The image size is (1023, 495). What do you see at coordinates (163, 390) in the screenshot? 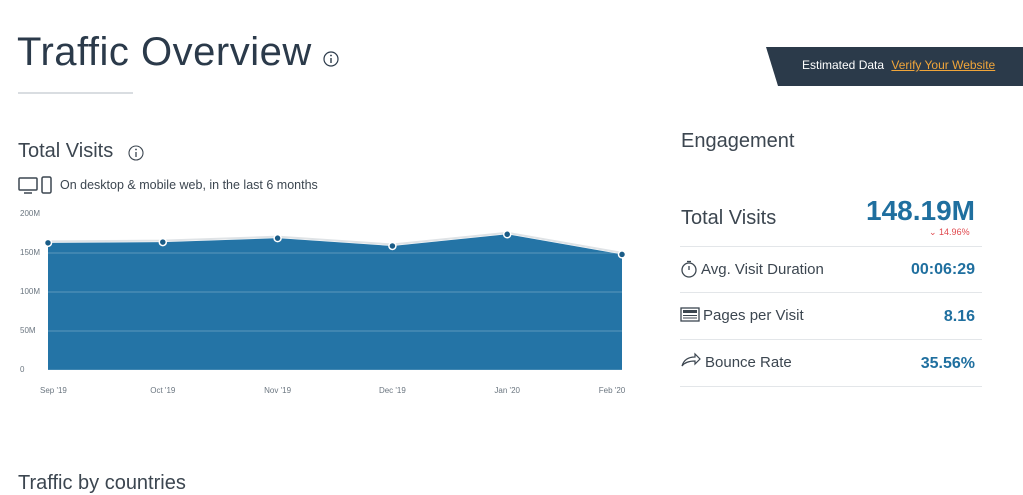
I see `x-tick-label: Oct '19` at bounding box center [163, 390].